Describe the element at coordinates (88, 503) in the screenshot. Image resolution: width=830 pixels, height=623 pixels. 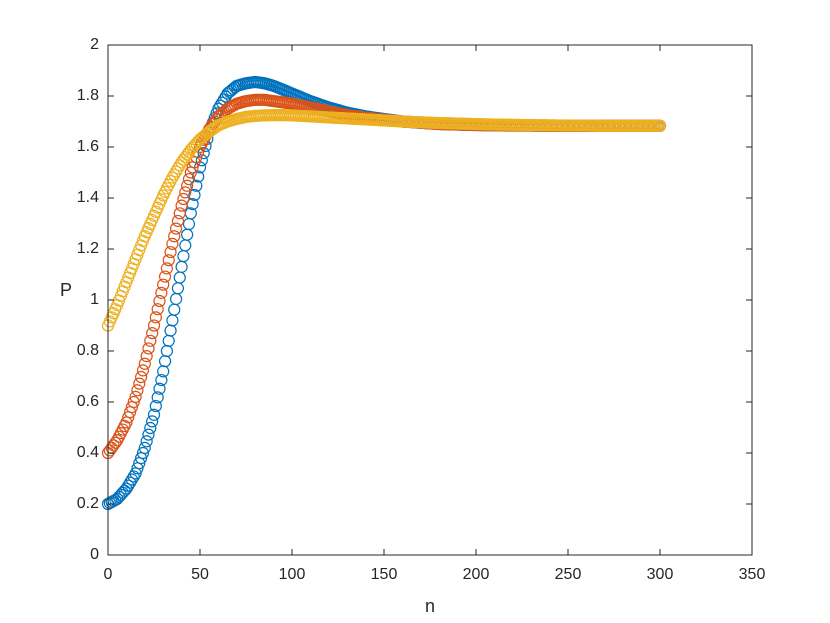
I see `y-tick-label: 0.2` at that location.